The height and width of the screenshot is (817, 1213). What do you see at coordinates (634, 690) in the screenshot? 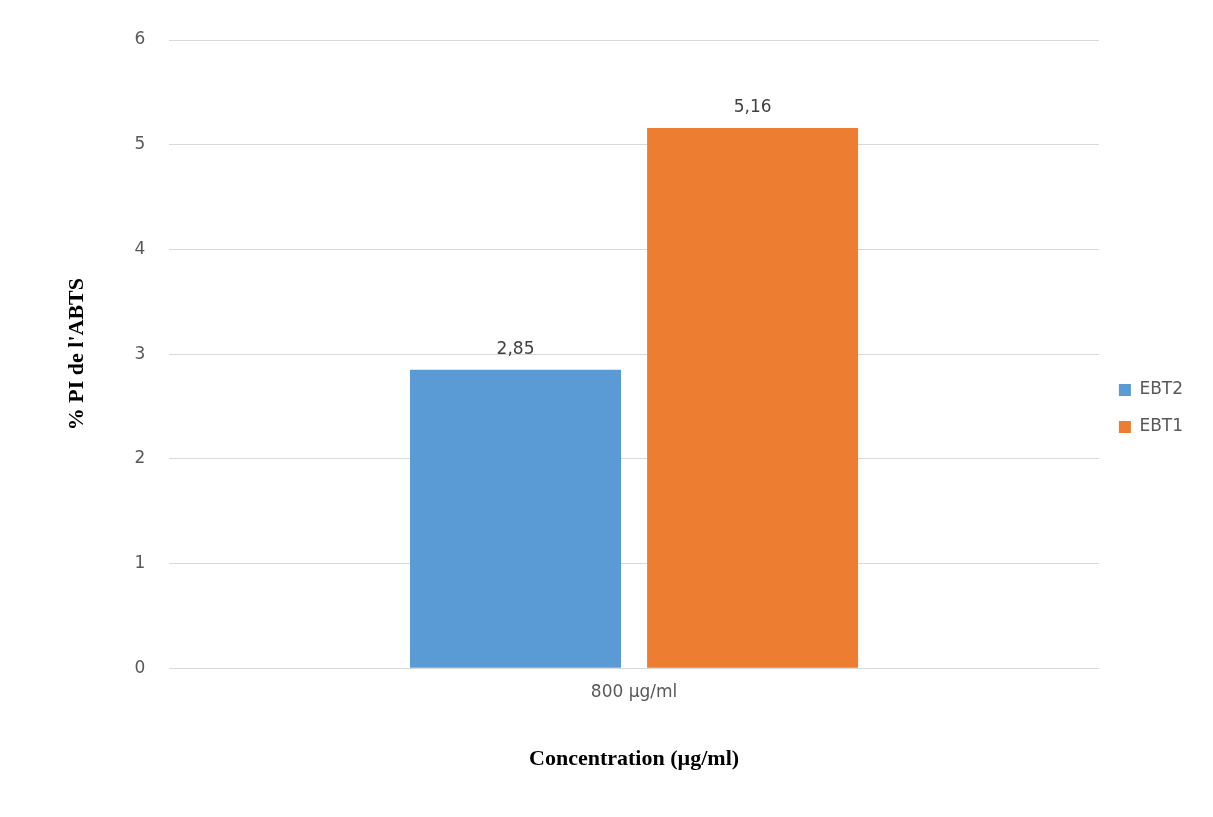
I see `x-tick-label: 800 µg/ml` at bounding box center [634, 690].